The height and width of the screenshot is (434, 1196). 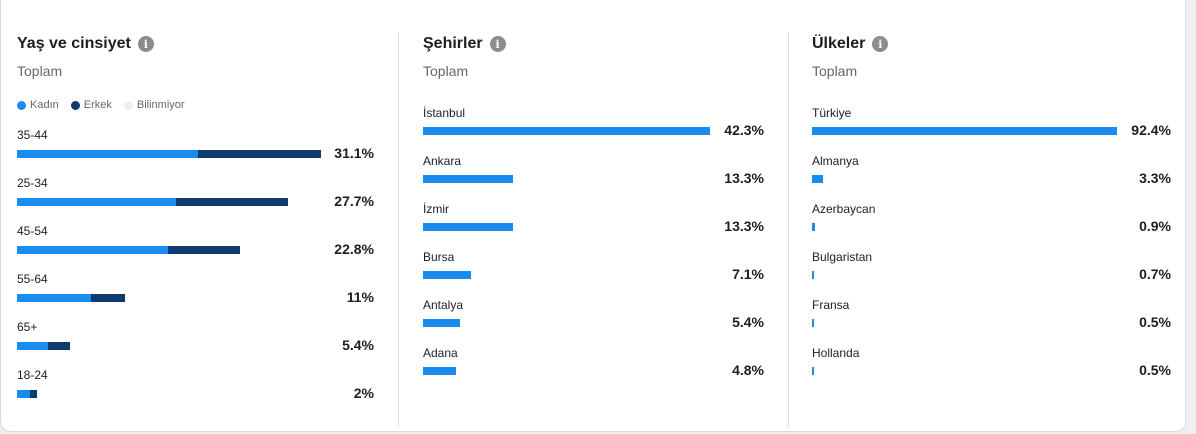 I want to click on legend-item-bilinmiyor: Bilinmiyor, so click(x=154, y=105).